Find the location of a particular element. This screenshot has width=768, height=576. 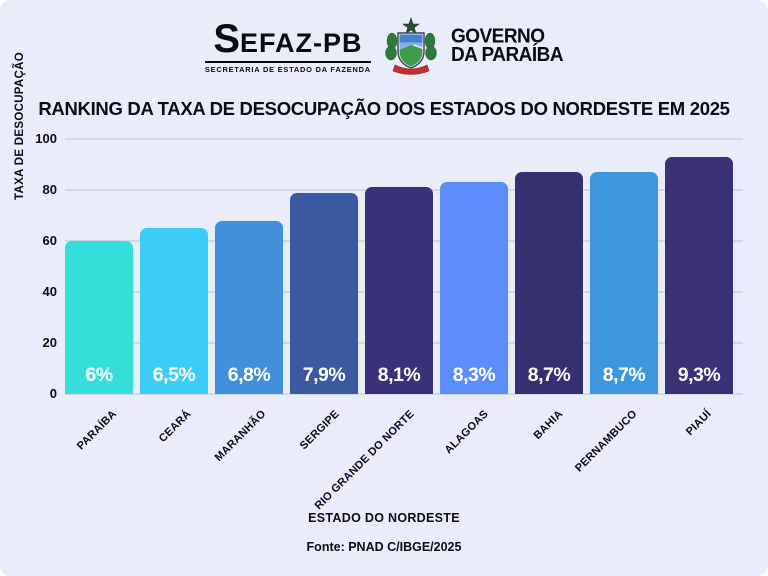

y-axis-title: TAXA DE DESOCUPAÇÃO is located at coordinates (20, 126).